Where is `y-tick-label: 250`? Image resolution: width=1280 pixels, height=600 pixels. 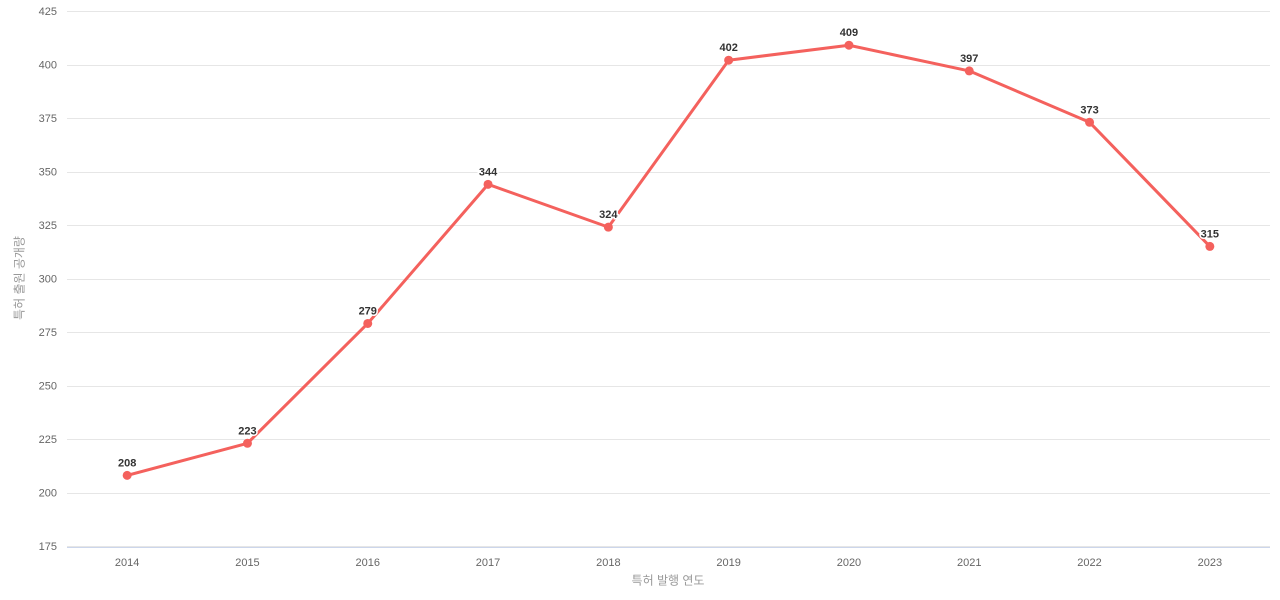
y-tick-label: 250 is located at coordinates (48, 387).